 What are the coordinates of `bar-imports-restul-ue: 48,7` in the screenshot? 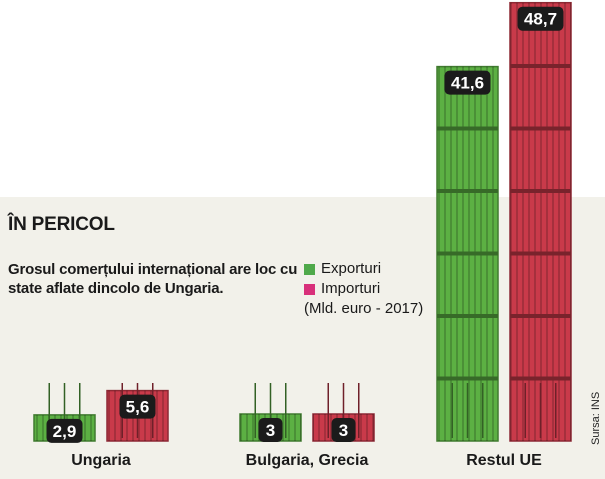 It's located at (540, 221).